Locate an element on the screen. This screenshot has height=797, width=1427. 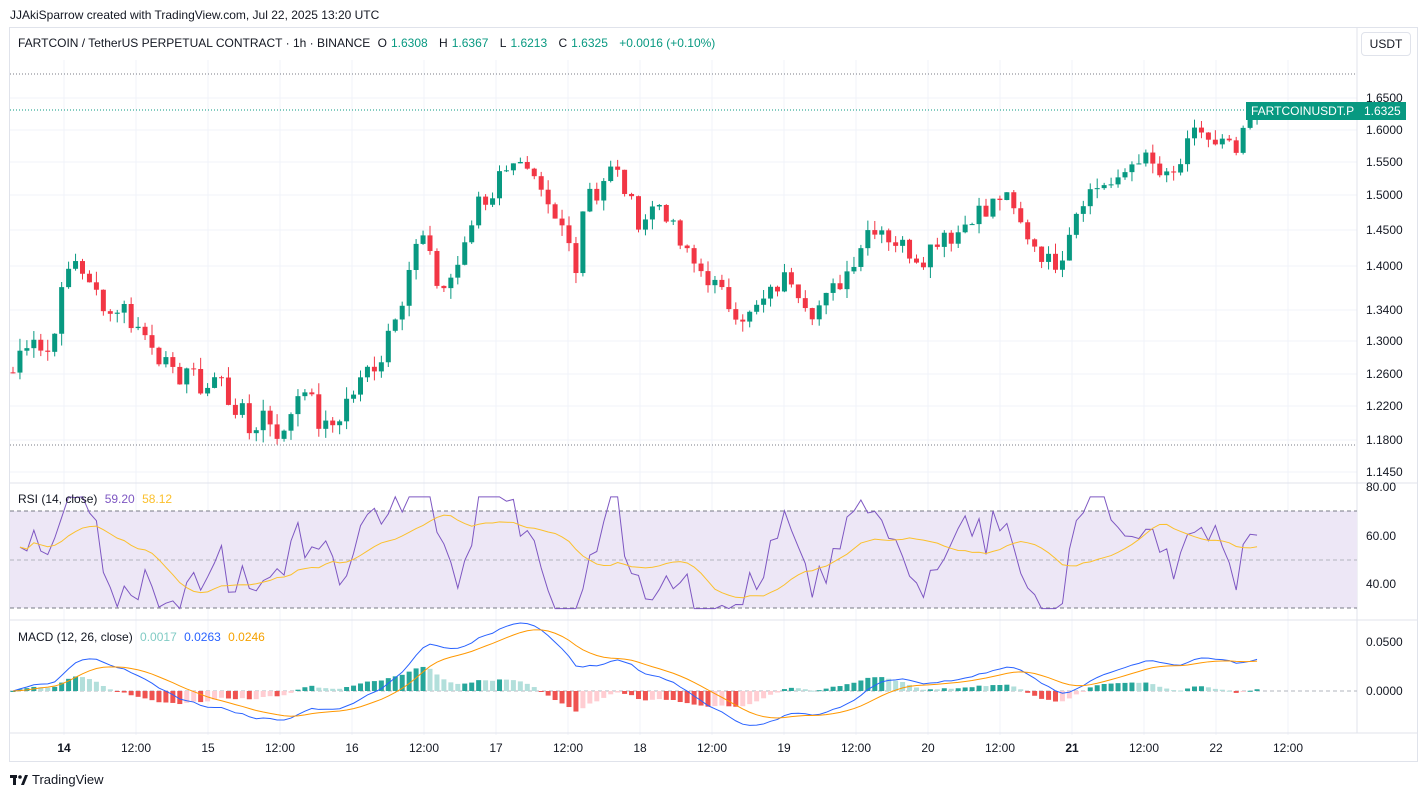
close-label: C is located at coordinates (563, 43).